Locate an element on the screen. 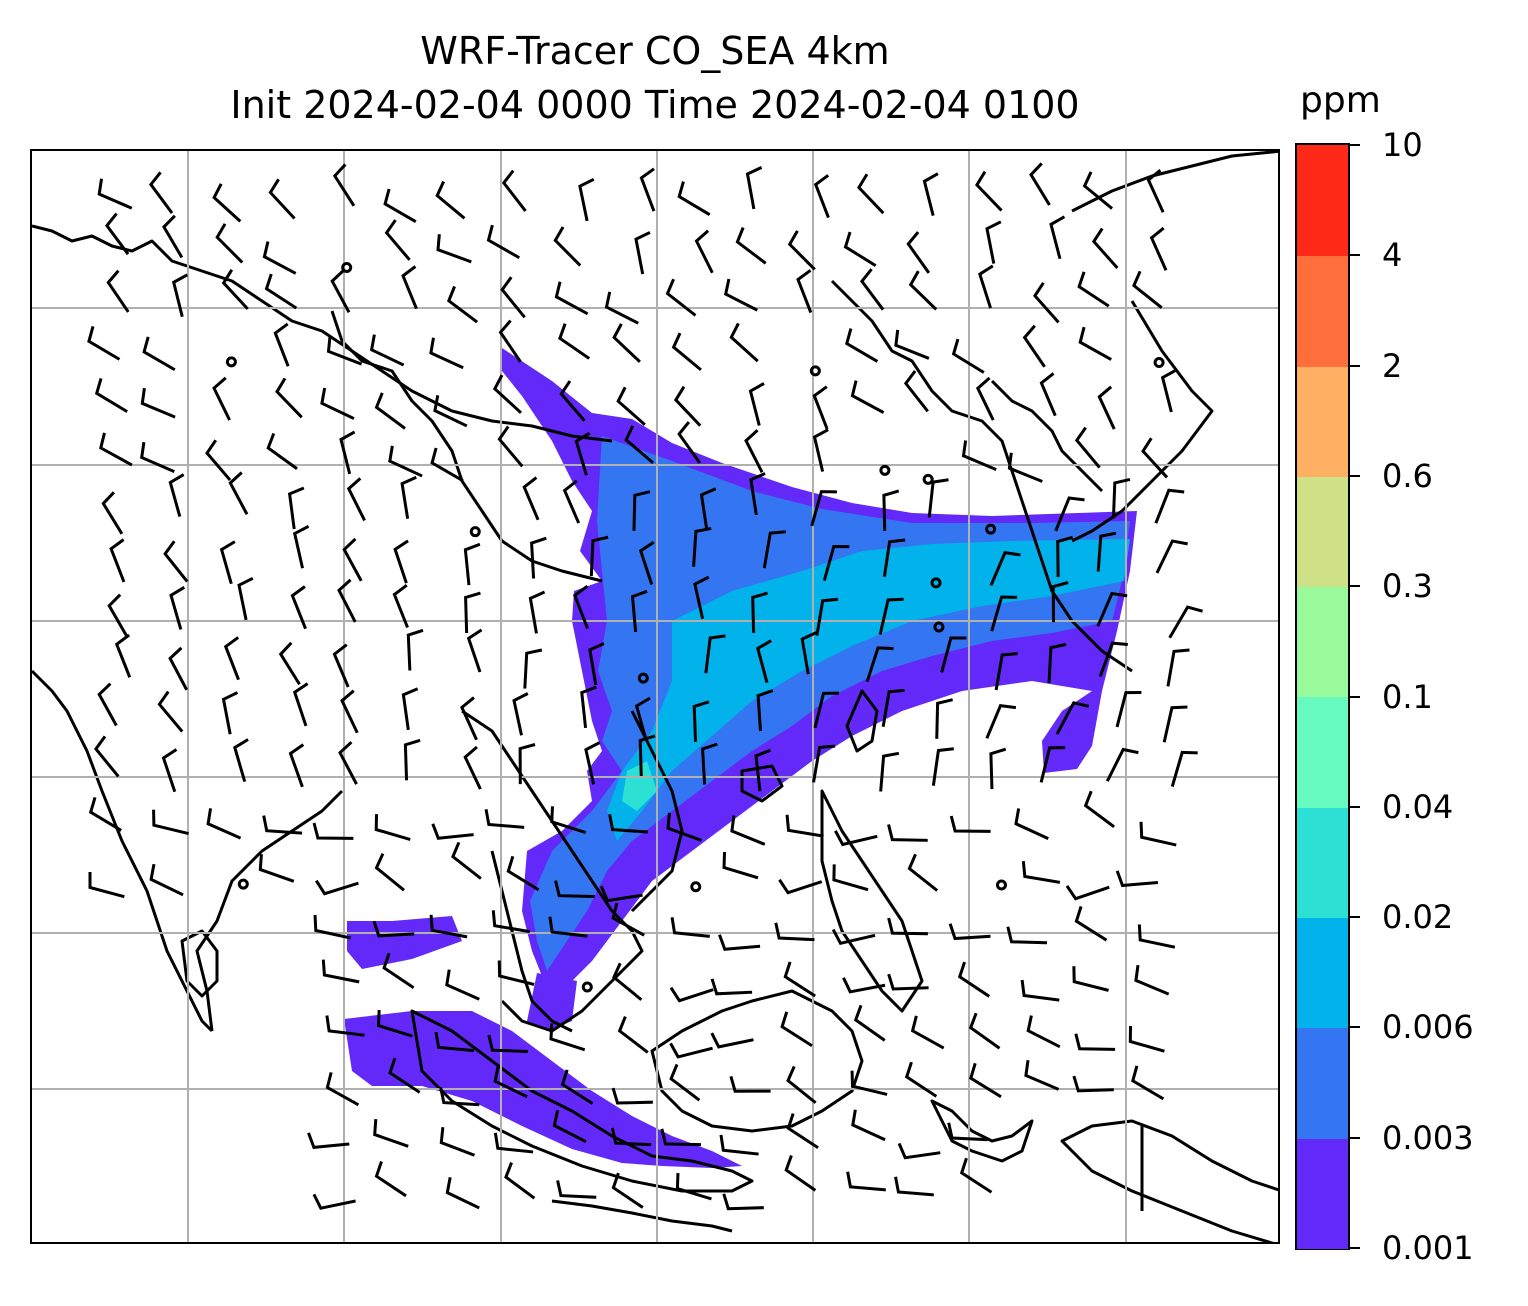 The height and width of the screenshot is (1306, 1528). plume-level-4-spots is located at coordinates (639, 786).